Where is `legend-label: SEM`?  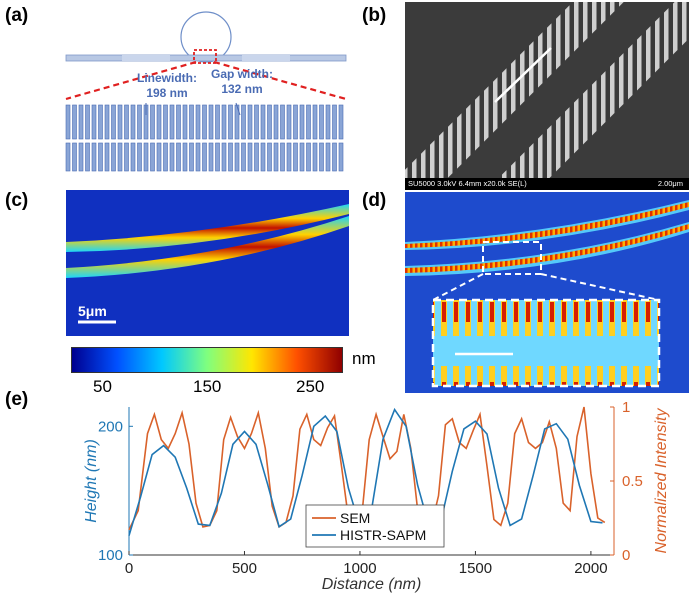 legend-label: SEM is located at coordinates (355, 518).